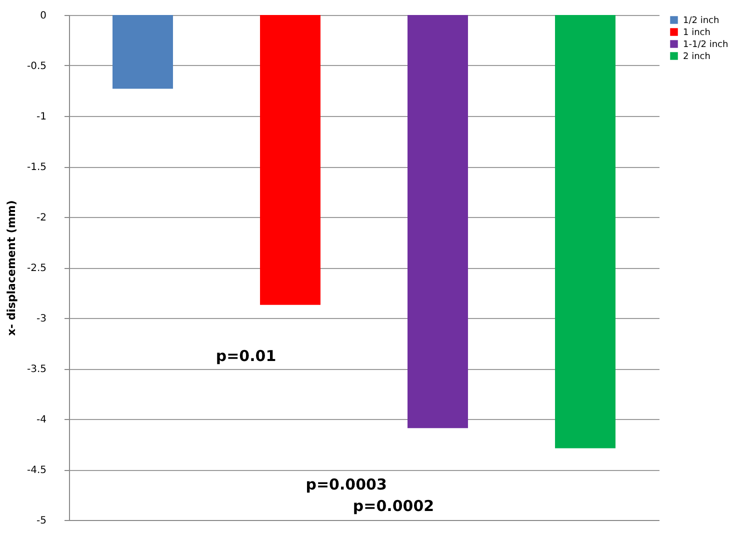 The height and width of the screenshot is (540, 732). I want to click on y-tick-label: -3.5, so click(36, 369).